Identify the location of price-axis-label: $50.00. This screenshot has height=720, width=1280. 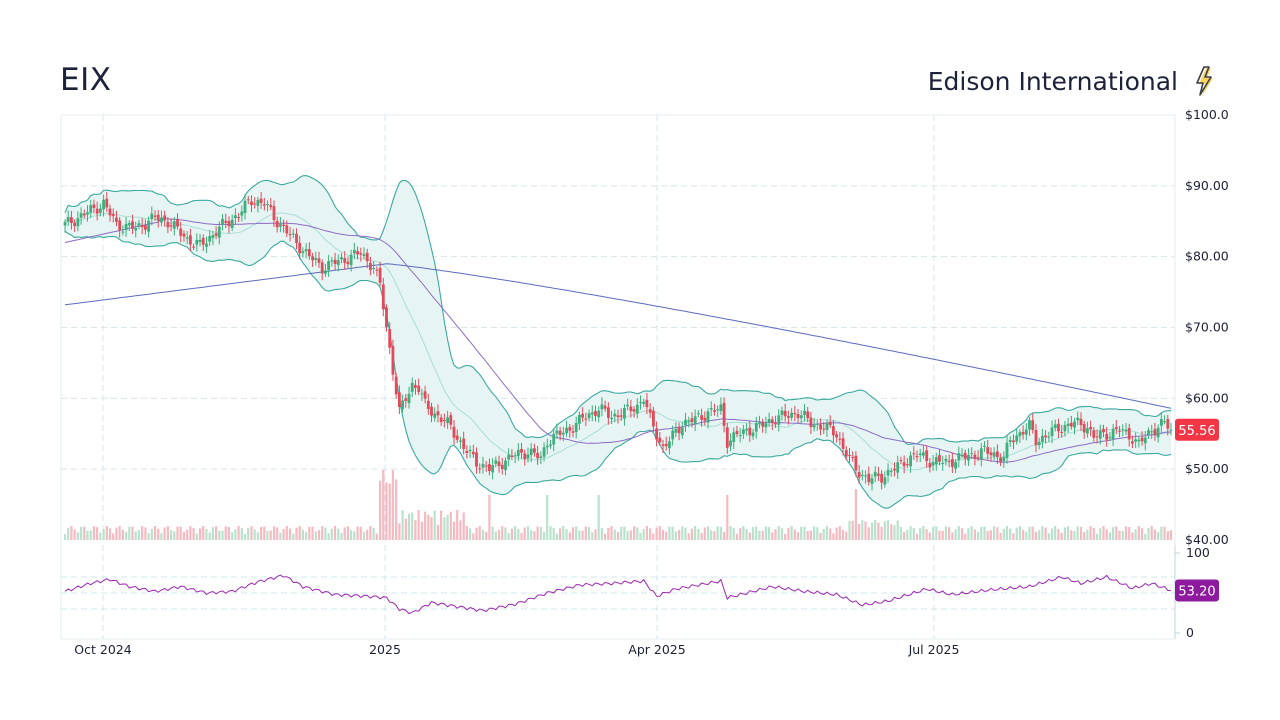
(1207, 468).